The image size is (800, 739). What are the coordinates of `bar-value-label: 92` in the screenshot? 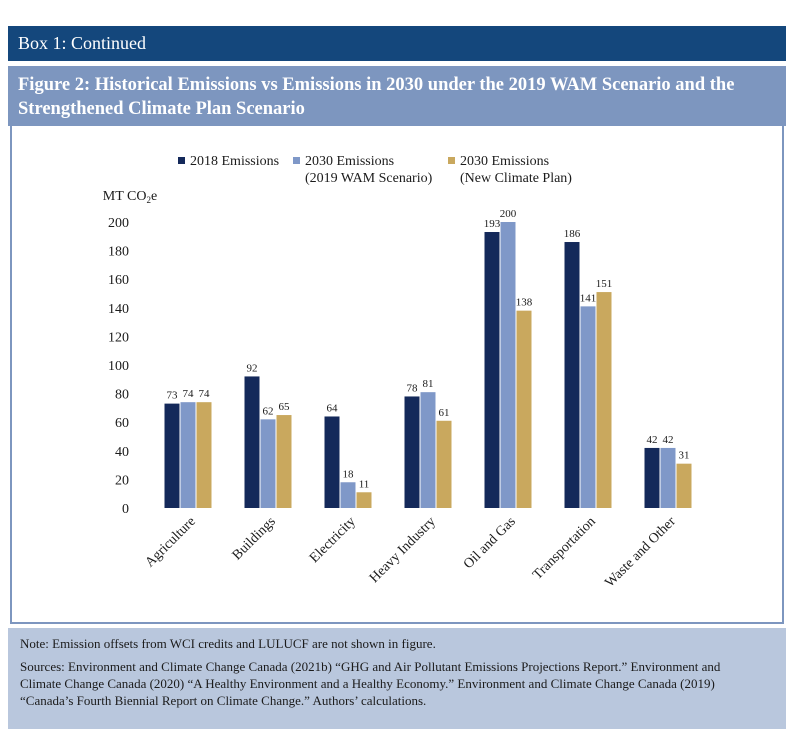 It's located at (252, 368).